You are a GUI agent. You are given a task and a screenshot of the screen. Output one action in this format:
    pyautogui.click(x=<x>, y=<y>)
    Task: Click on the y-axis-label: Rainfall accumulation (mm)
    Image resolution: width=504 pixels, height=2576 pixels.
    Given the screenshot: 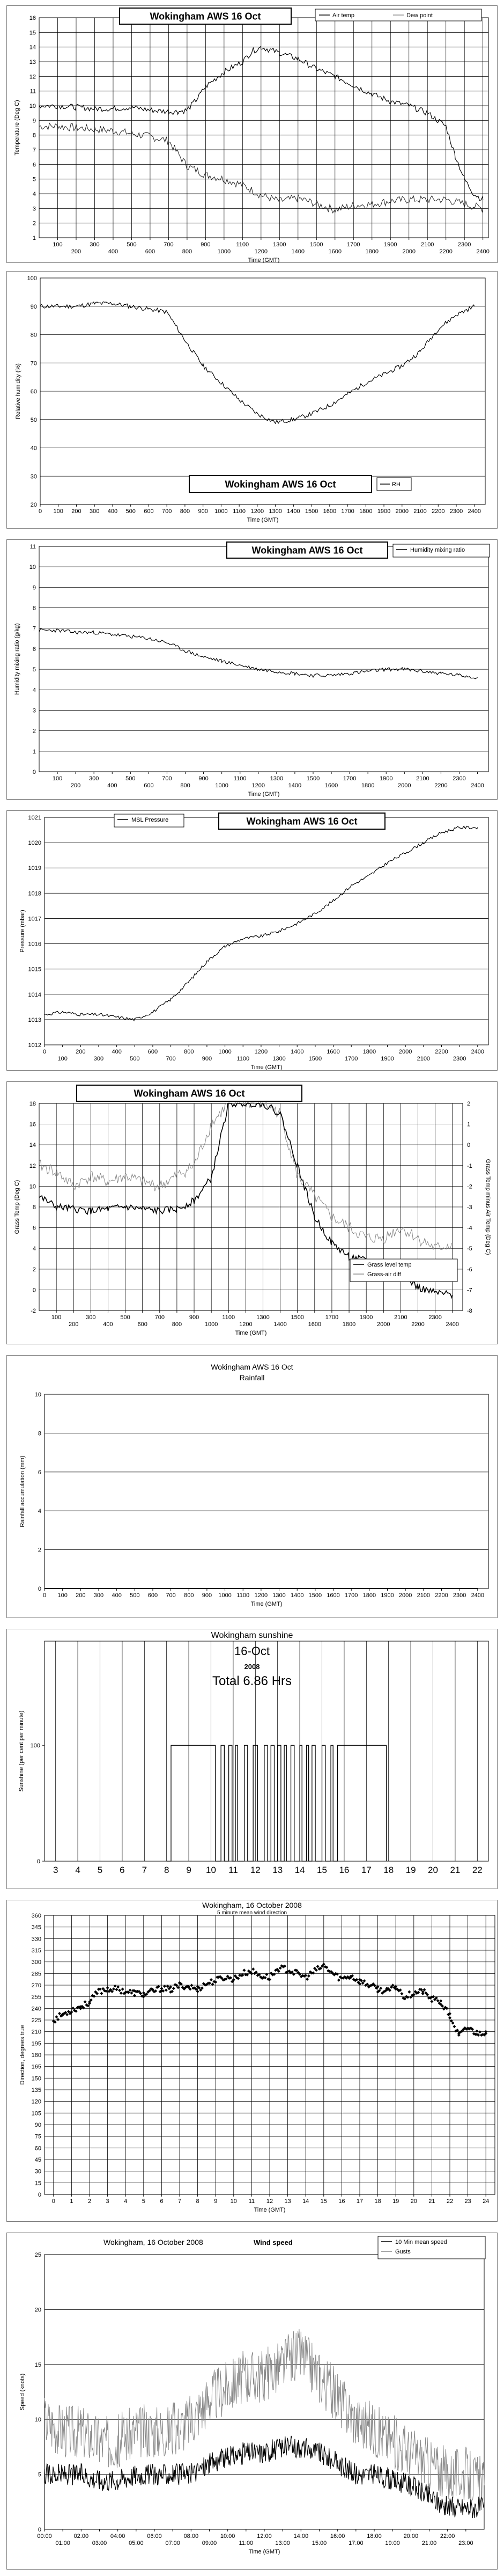 What is the action you would take?
    pyautogui.click(x=22, y=1491)
    